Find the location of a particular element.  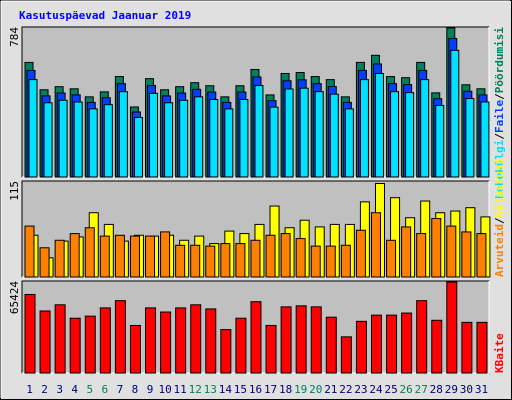

legend-entry: Pöördumisi is located at coordinates (499, 60).